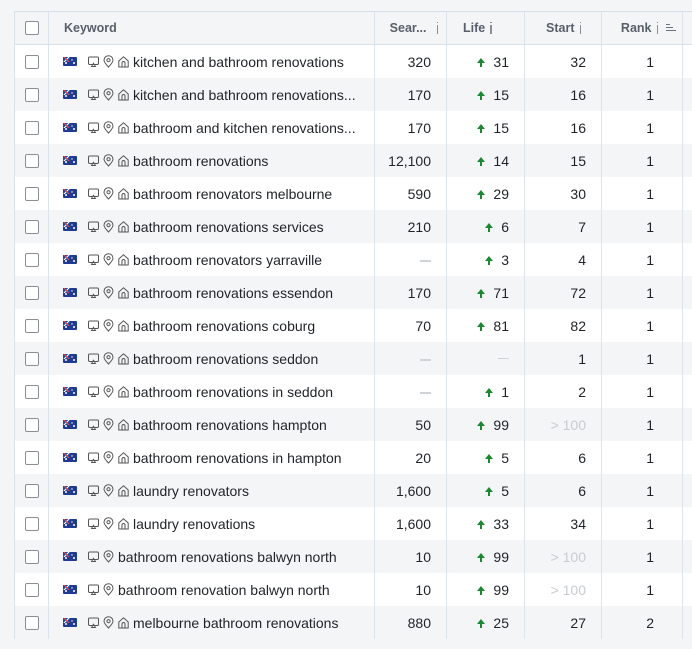  What do you see at coordinates (211, 457) in the screenshot?
I see `keyword-cell: bathroom renovations in hampton` at bounding box center [211, 457].